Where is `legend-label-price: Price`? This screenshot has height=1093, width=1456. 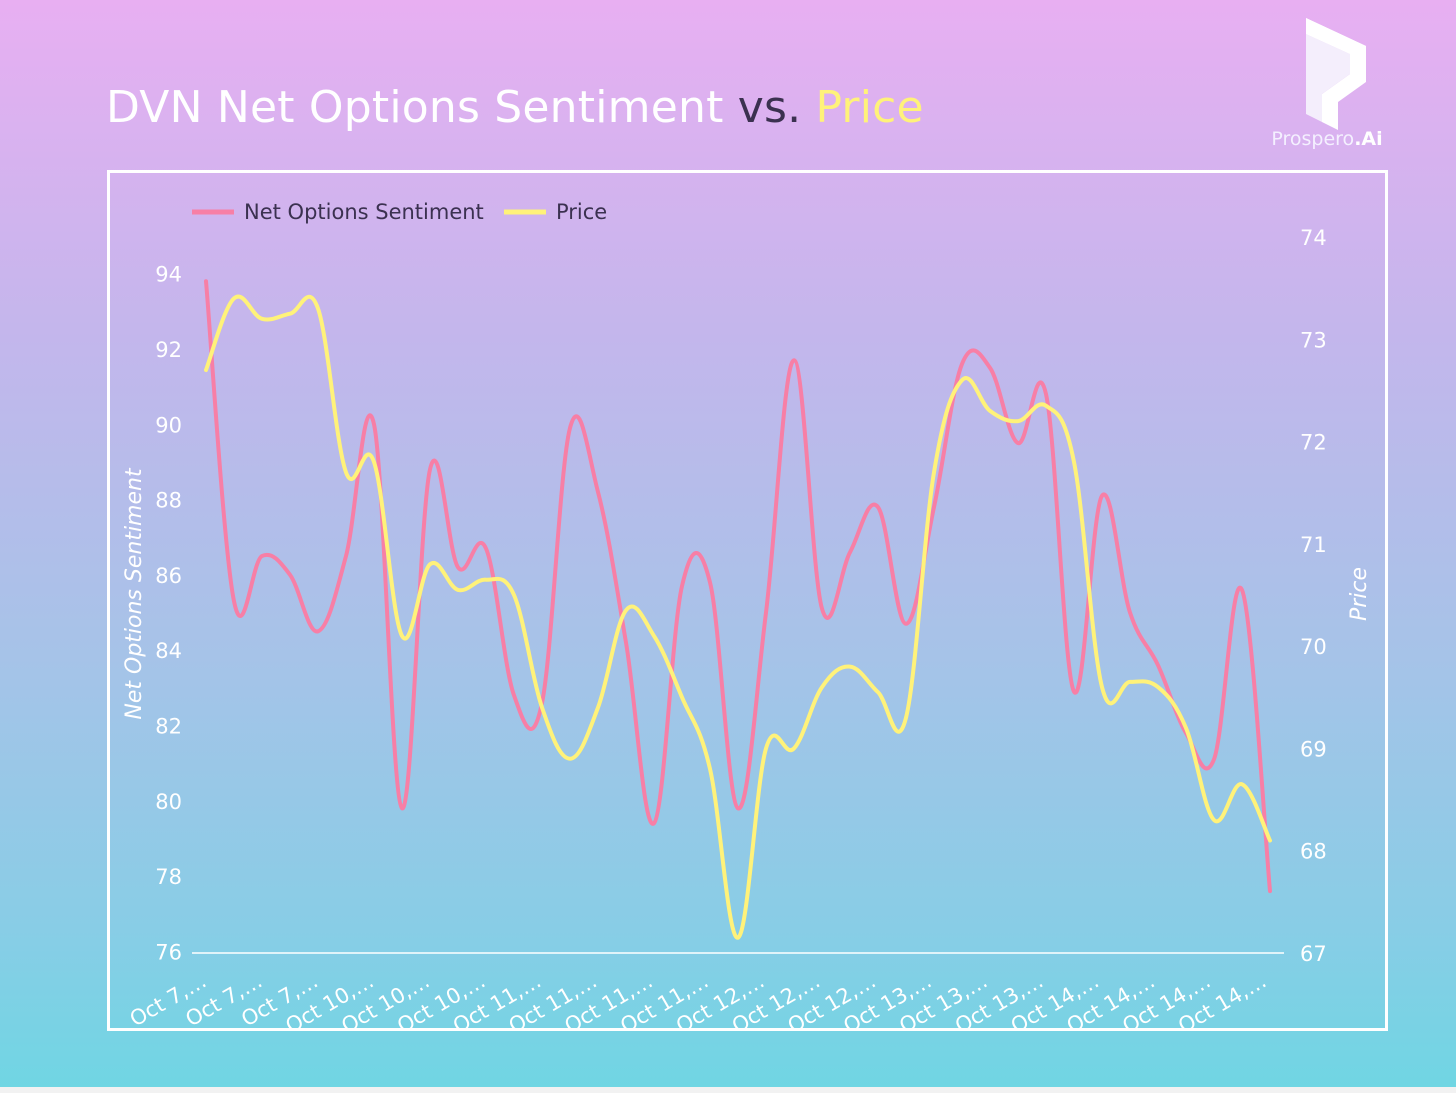
legend-label-price: Price is located at coordinates (581, 212).